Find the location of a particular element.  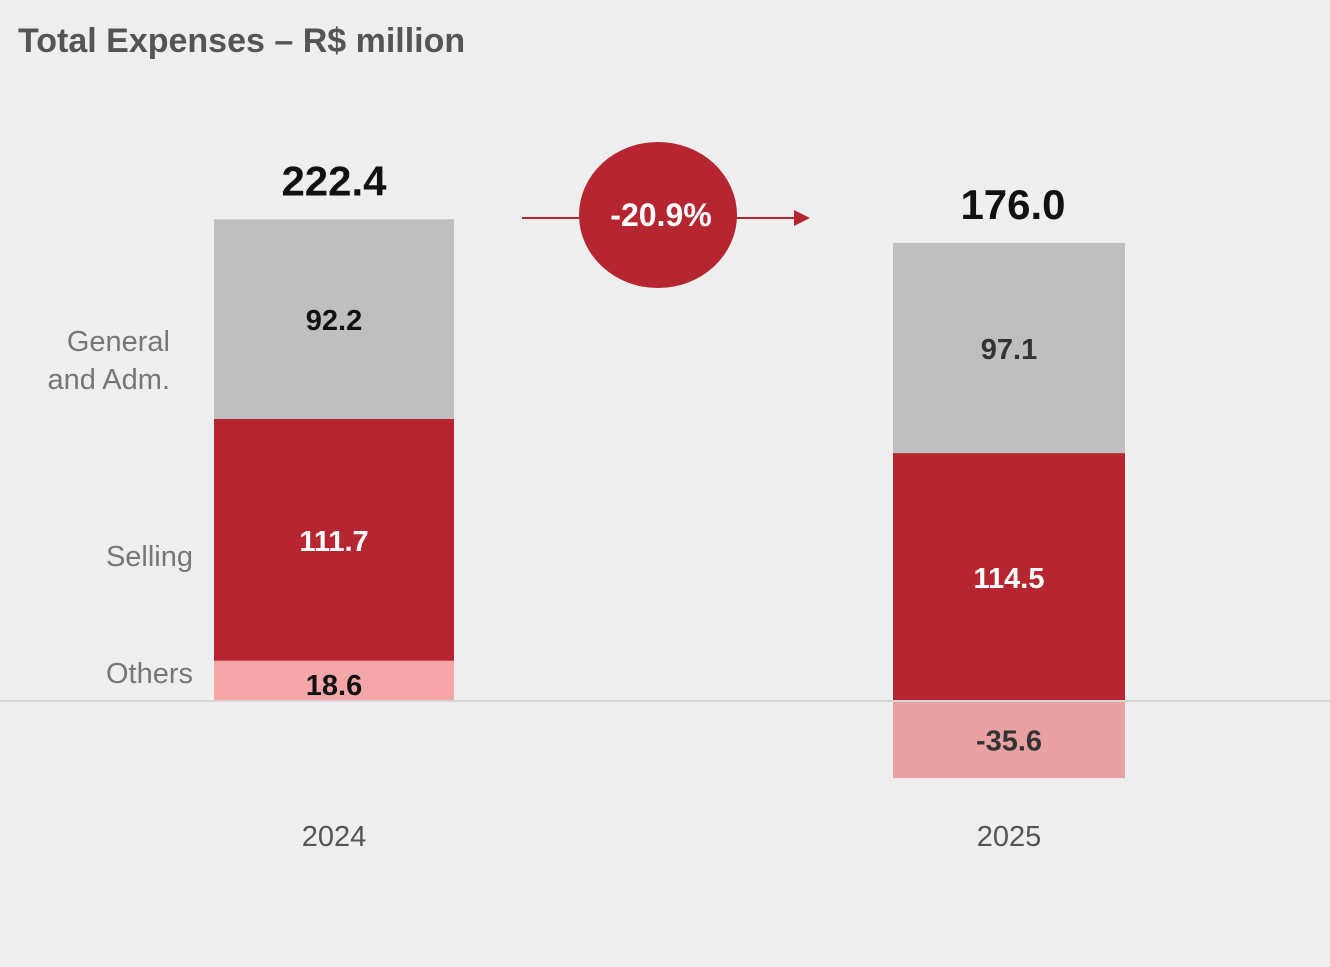

change-badge-label: -20.9% is located at coordinates (660, 215).